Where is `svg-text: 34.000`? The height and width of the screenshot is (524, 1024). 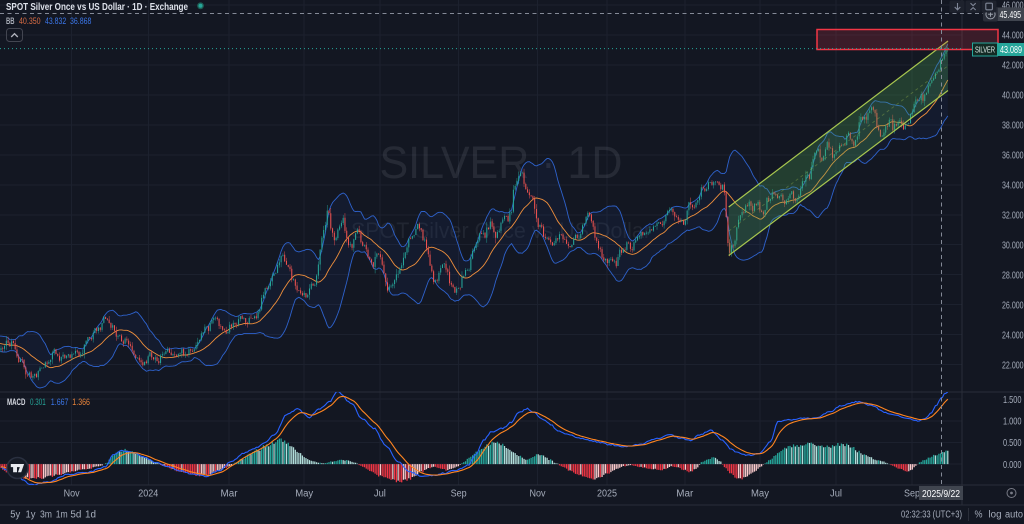 svg-text: 34.000 is located at coordinates (1013, 186).